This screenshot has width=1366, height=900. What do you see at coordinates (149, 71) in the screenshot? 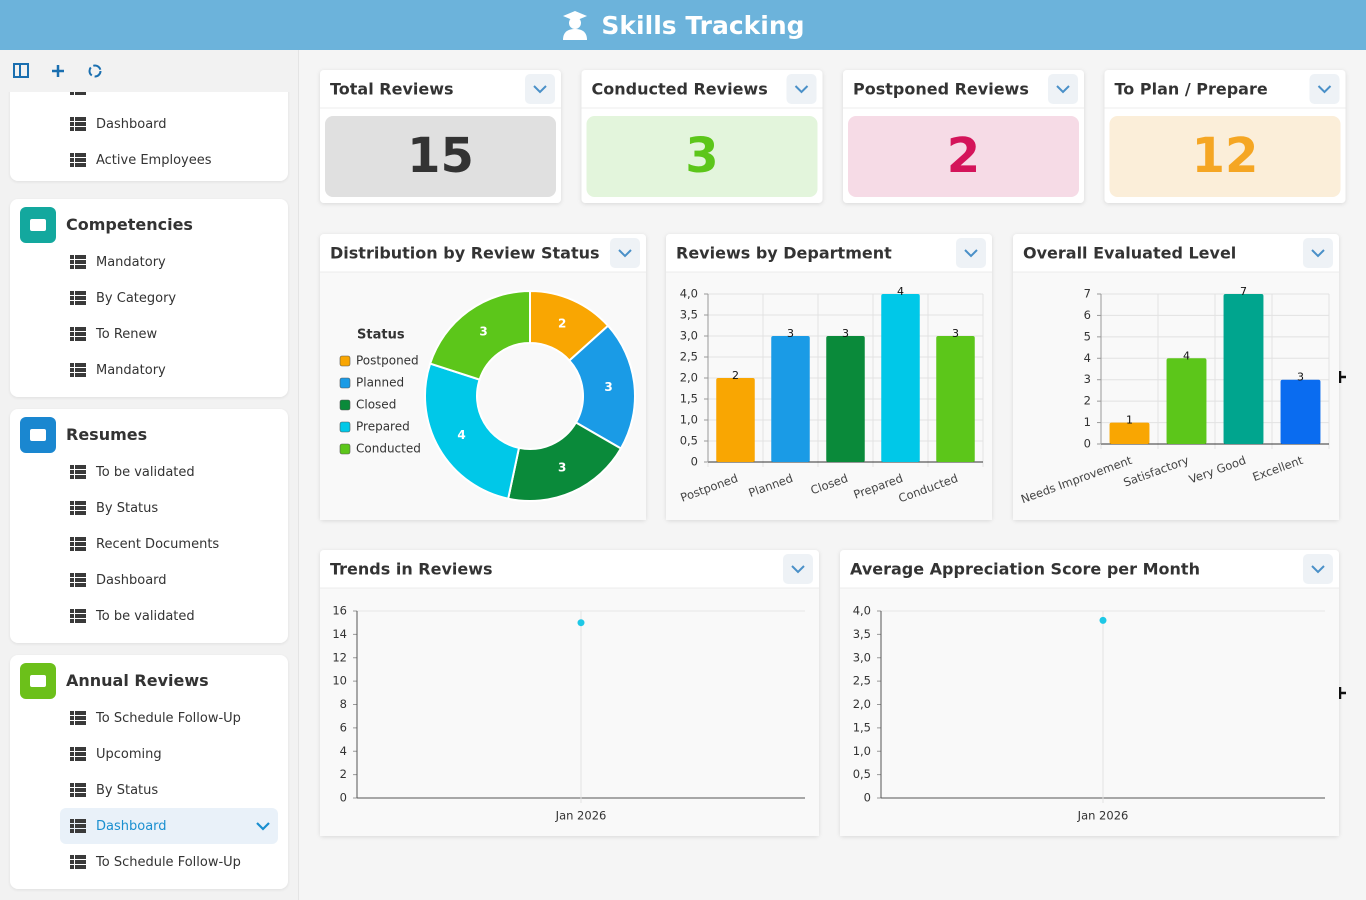
I see `toolbar` at bounding box center [149, 71].